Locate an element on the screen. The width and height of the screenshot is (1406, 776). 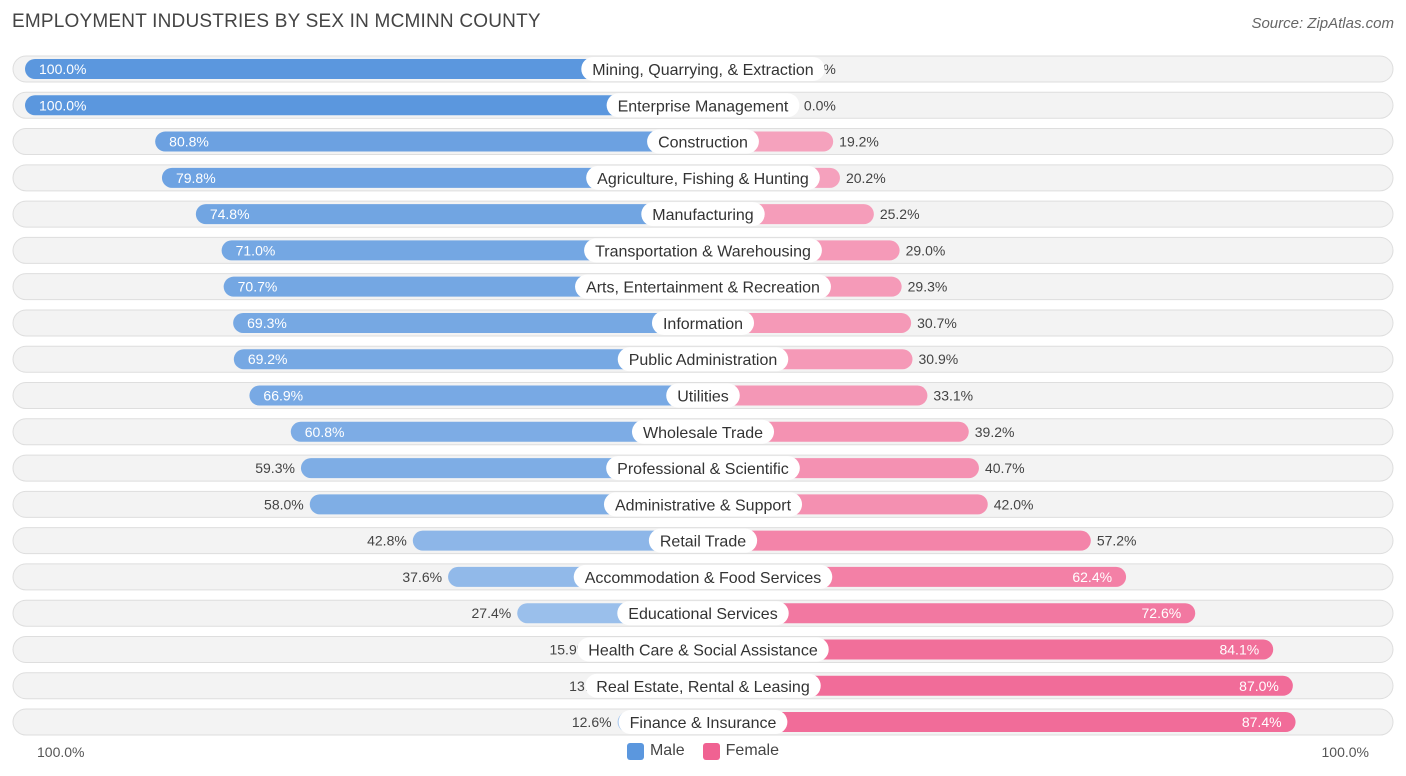
category-label: Transportation & Warehousing is located at coordinates (703, 250).